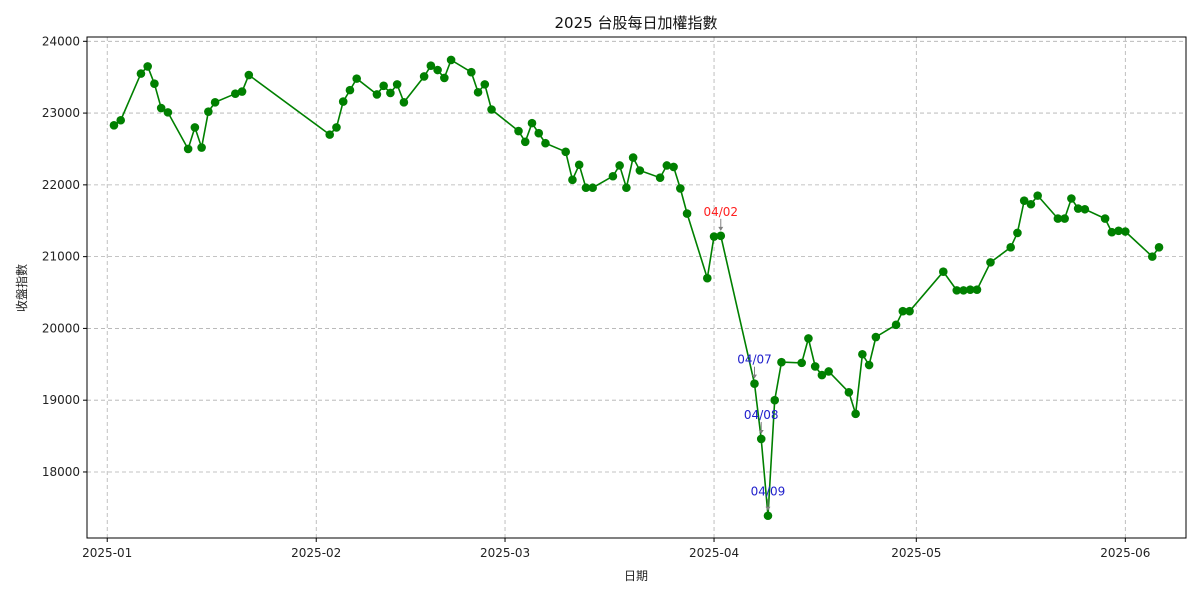  I want to click on x-axis-title: 日期, so click(636, 576).